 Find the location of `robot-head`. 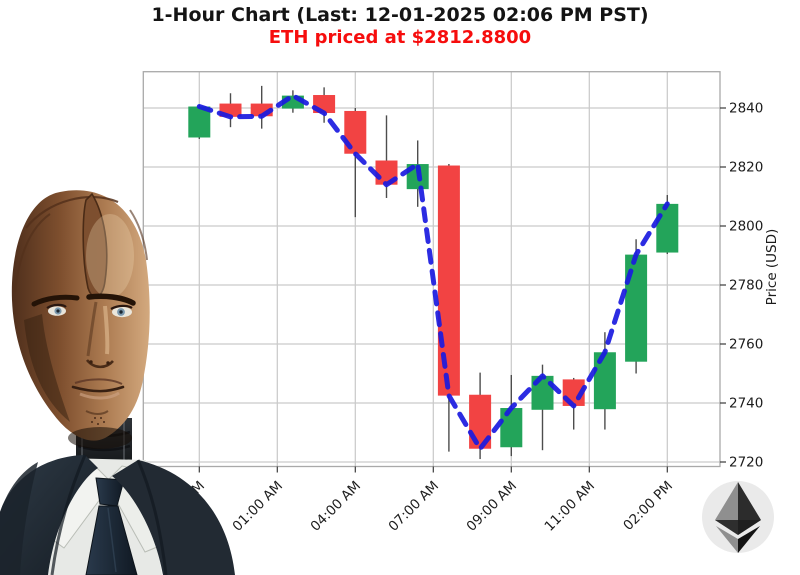

robot-head is located at coordinates (80, 319).